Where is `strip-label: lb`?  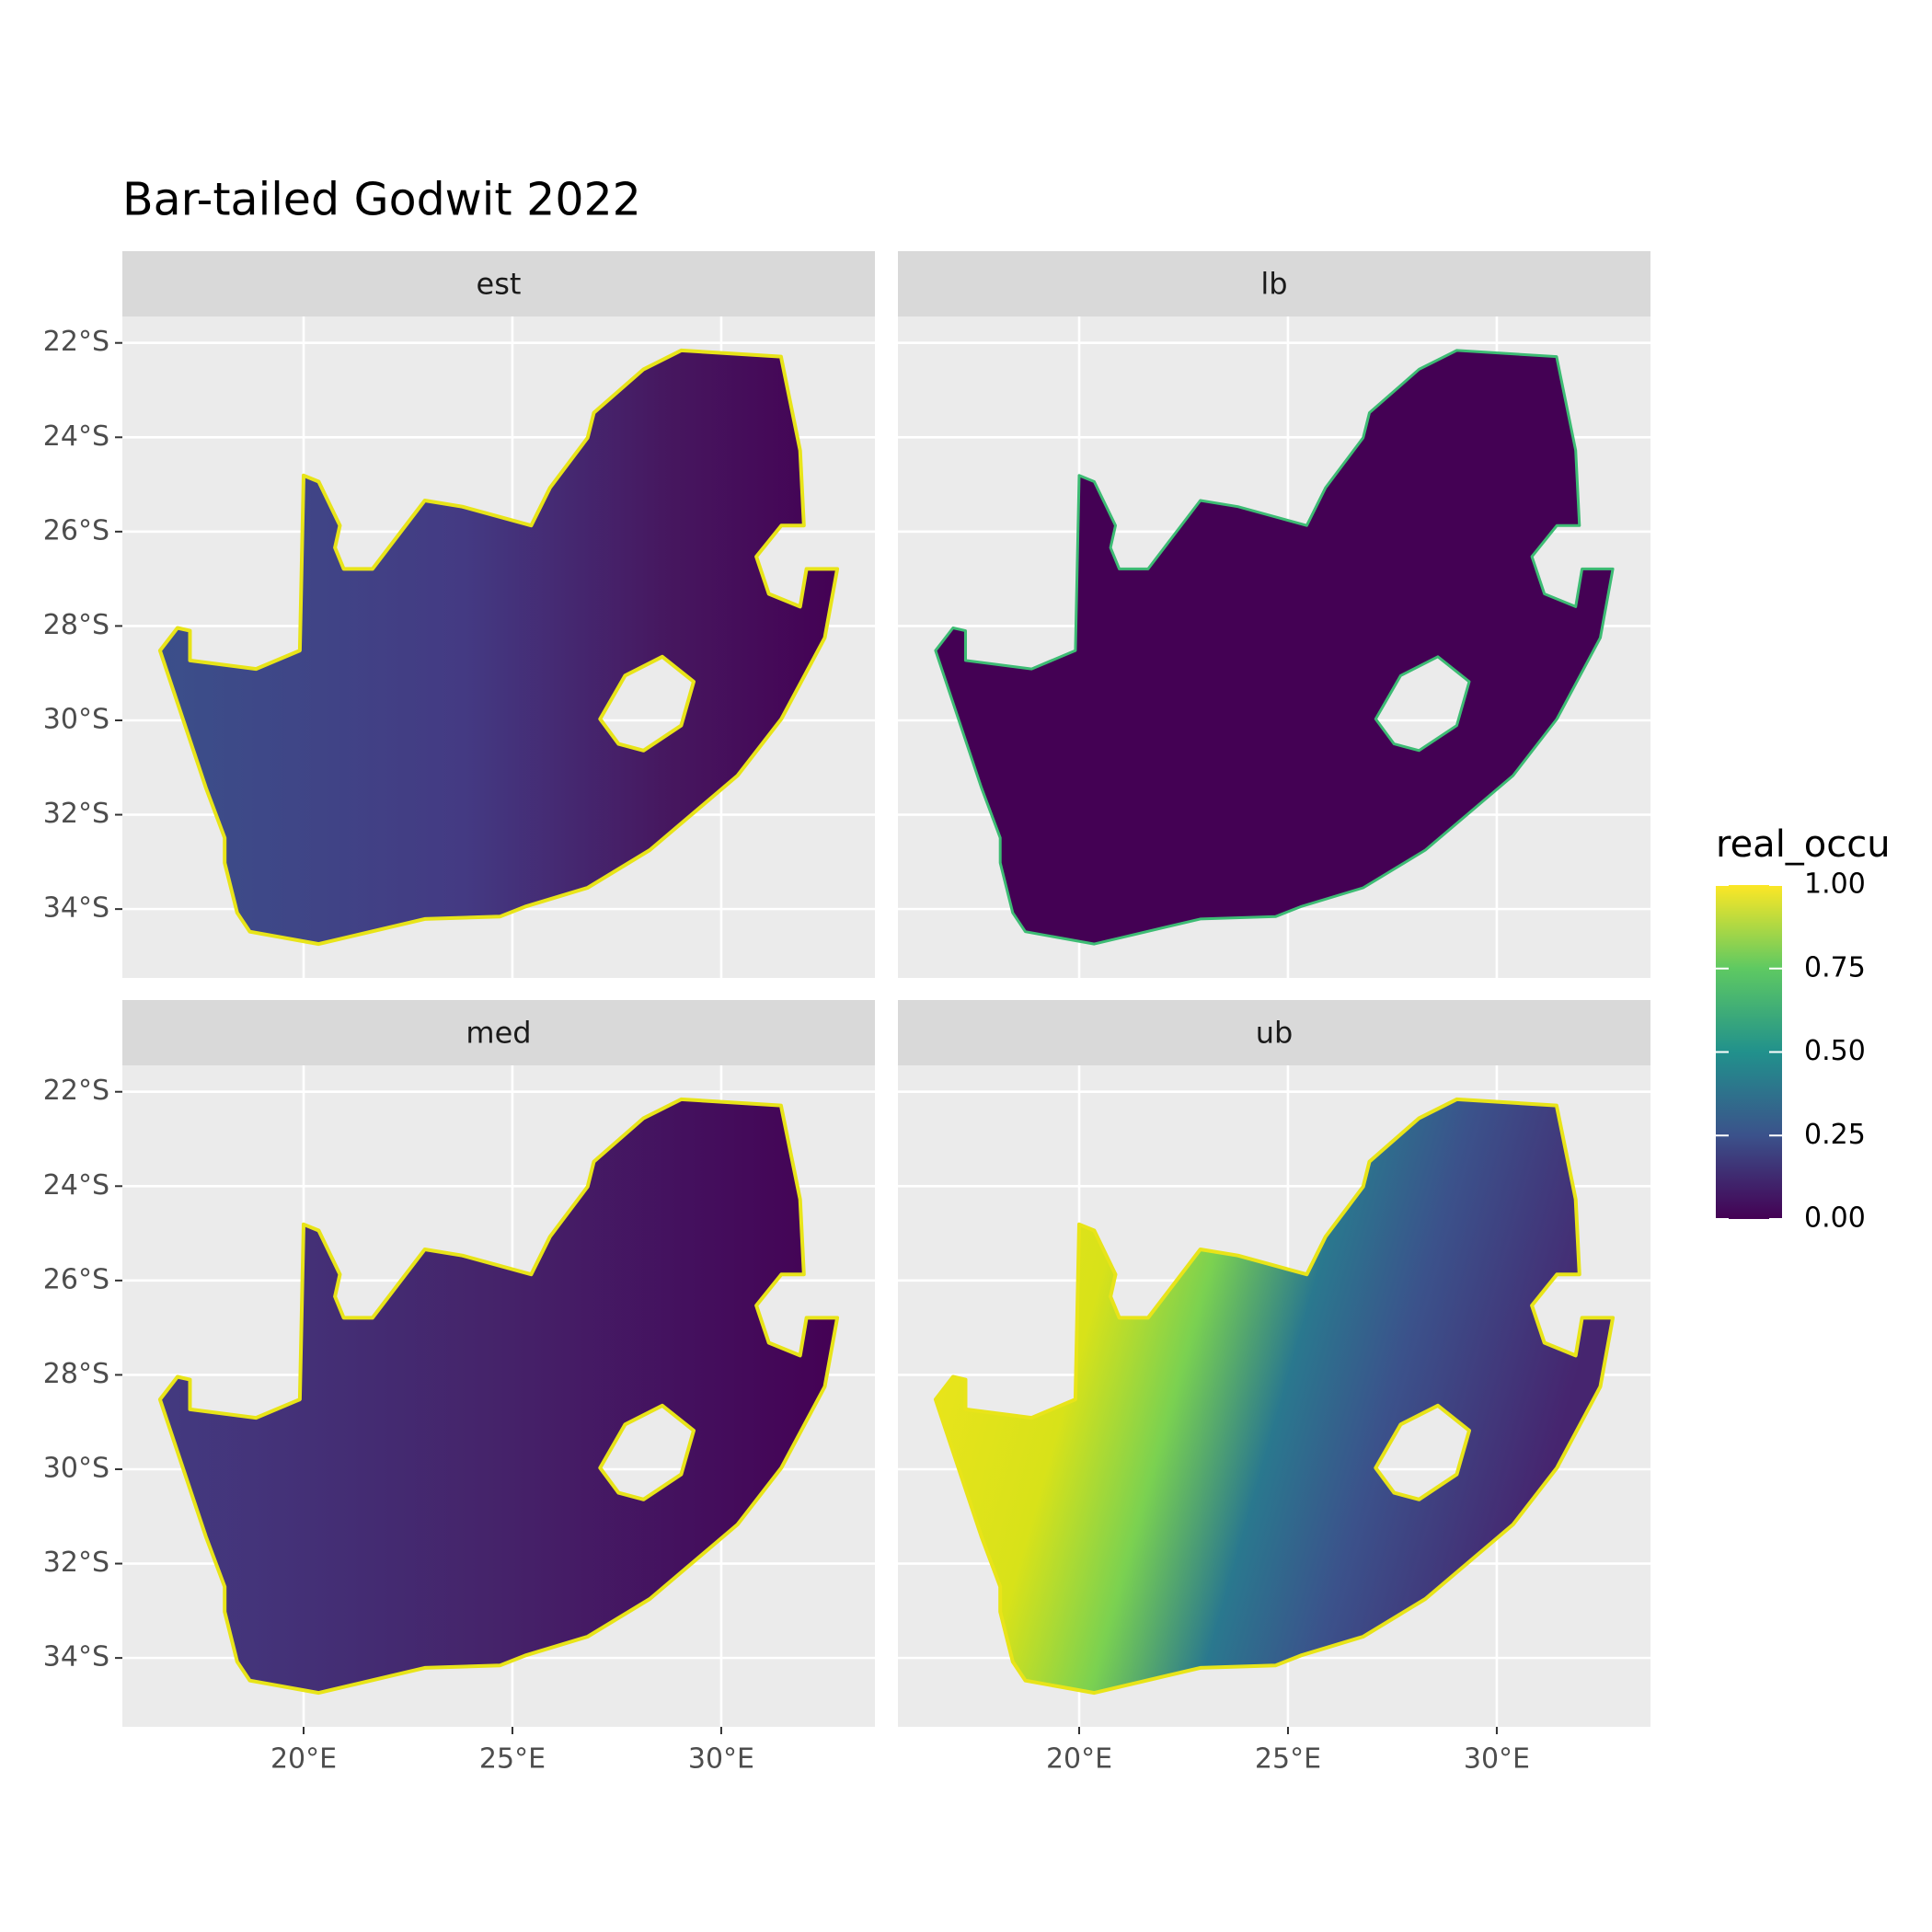
strip-label: lb is located at coordinates (1273, 284).